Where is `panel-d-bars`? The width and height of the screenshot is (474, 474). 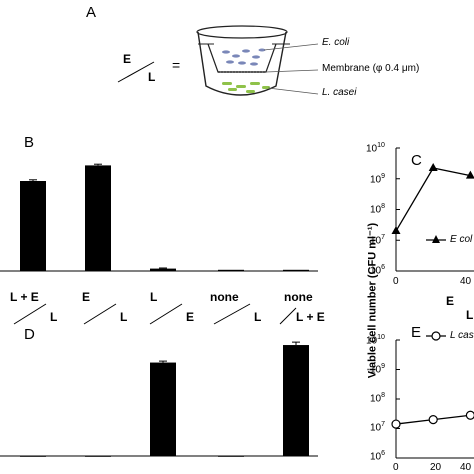
panel-d-bars is located at coordinates (164, 399).